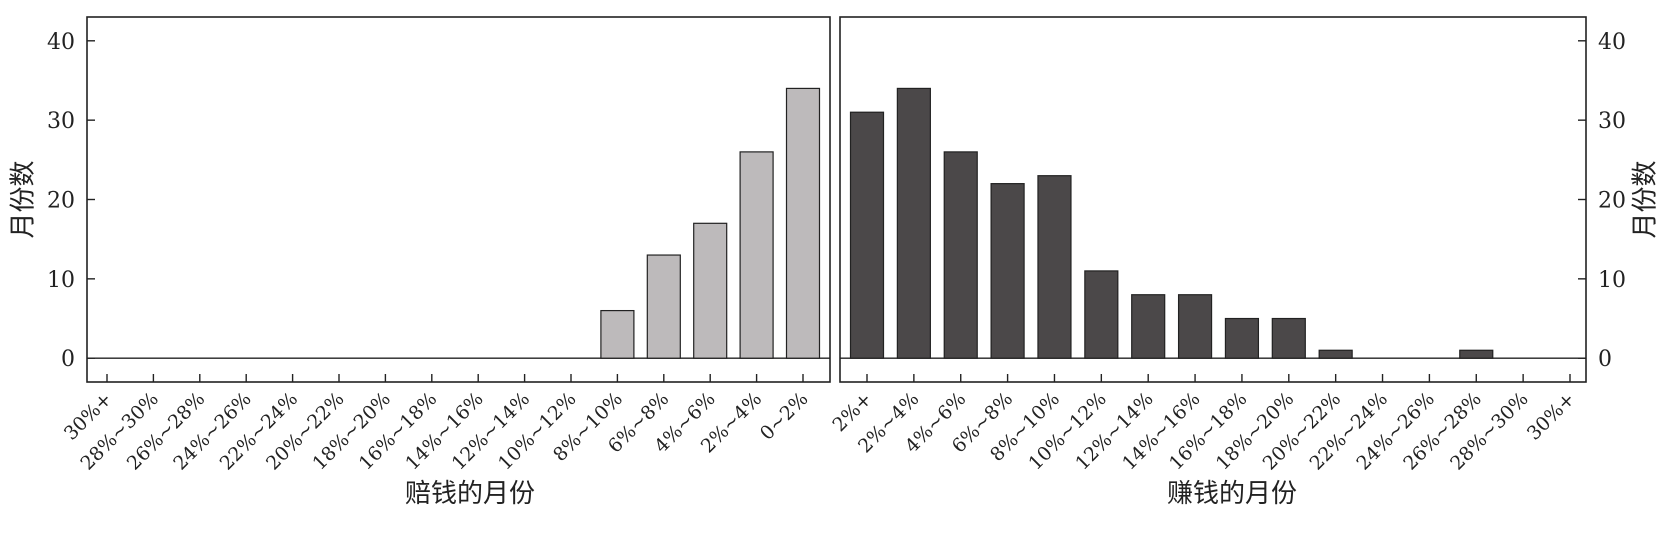 The width and height of the screenshot is (1666, 548). Describe the element at coordinates (1551, 416) in the screenshot. I see `x-tick-label: 30%+` at that location.